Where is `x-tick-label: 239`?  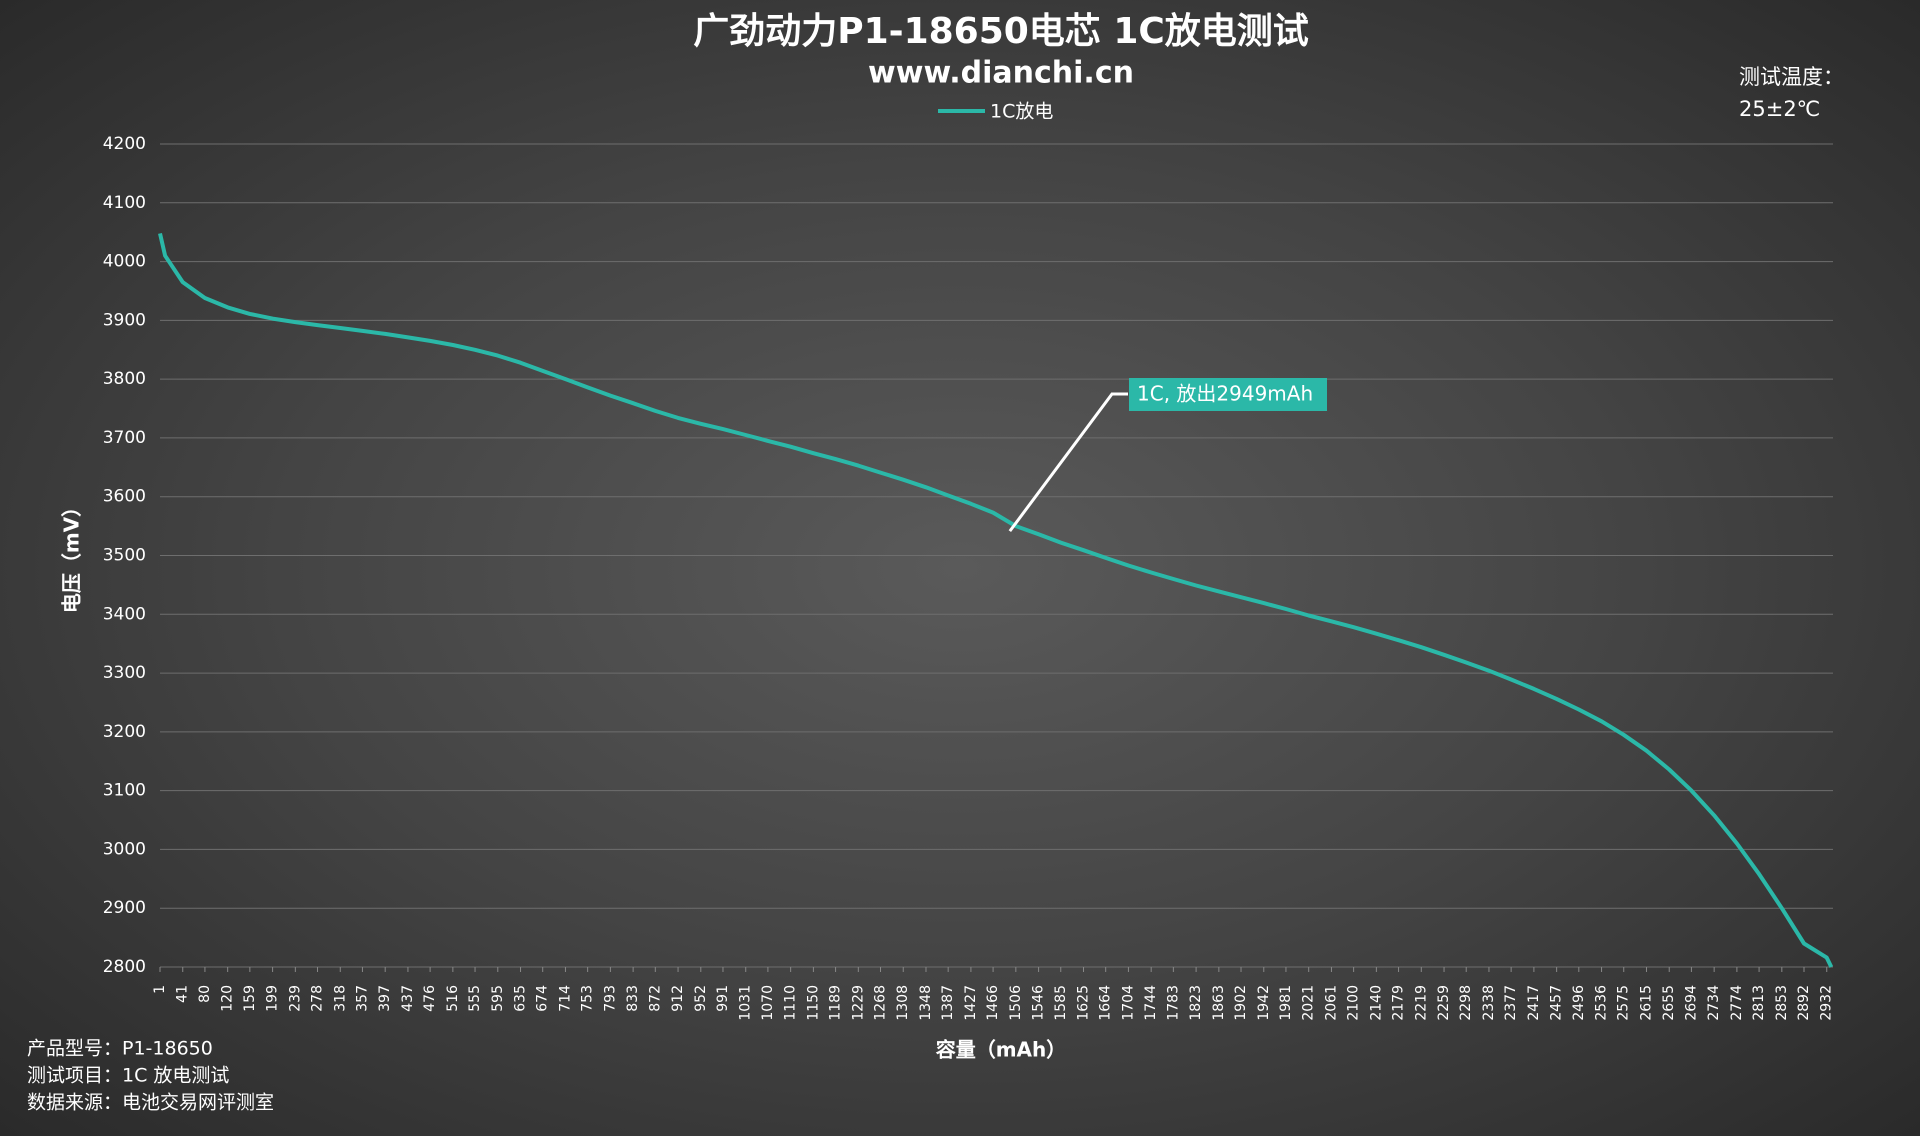
x-tick-label: 239 is located at coordinates (295, 998).